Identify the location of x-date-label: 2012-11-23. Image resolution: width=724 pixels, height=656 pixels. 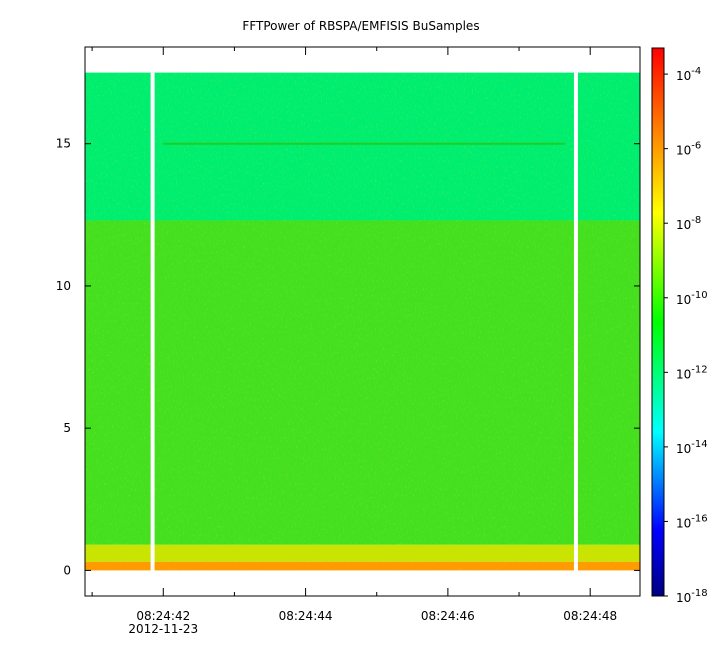
(163, 629).